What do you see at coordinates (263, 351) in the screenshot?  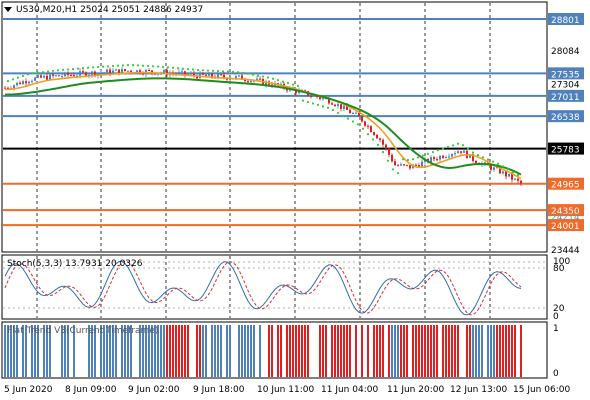 I see `flat-trend-bars` at bounding box center [263, 351].